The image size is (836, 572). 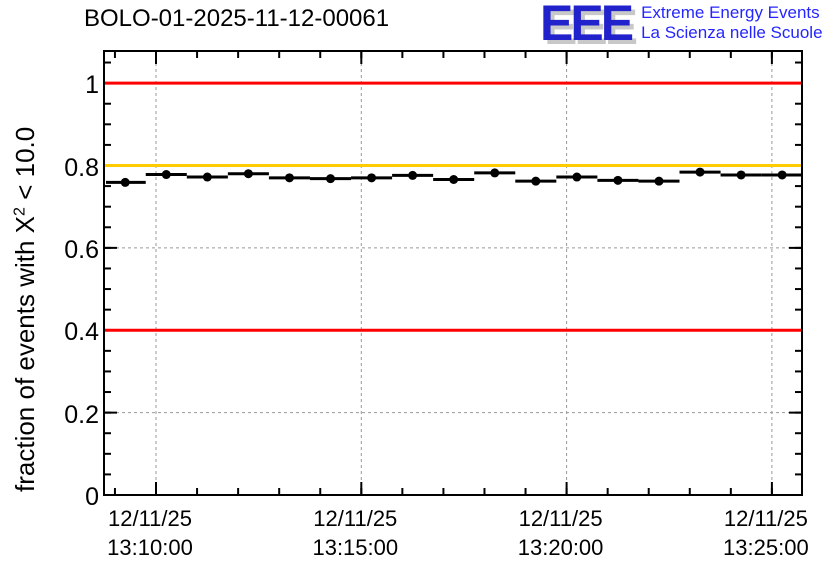 What do you see at coordinates (766, 547) in the screenshot?
I see `x-tick-time: 13:25:00` at bounding box center [766, 547].